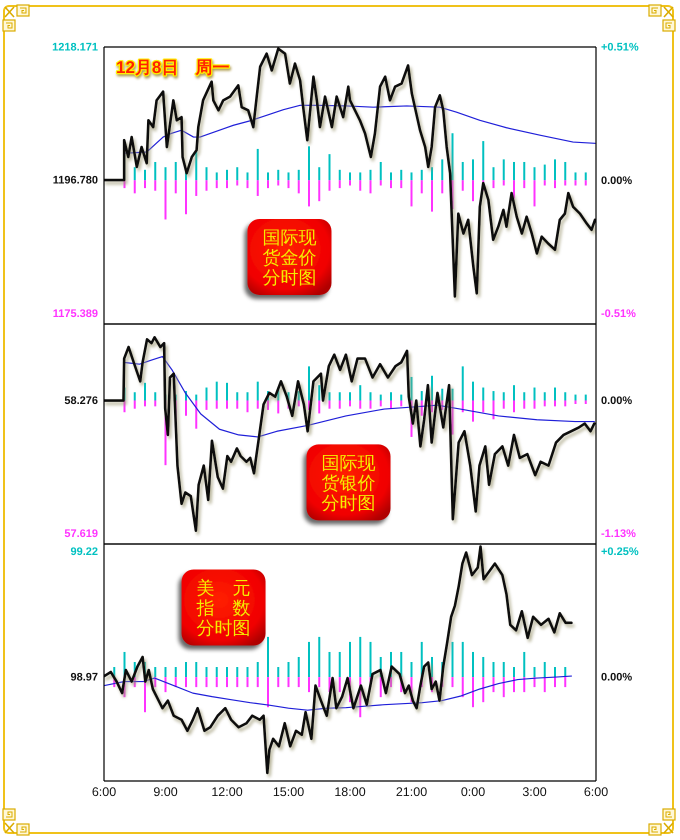 The width and height of the screenshot is (680, 840). Describe the element at coordinates (473, 791) in the screenshot. I see `x-tick-label: 0:00` at that location.